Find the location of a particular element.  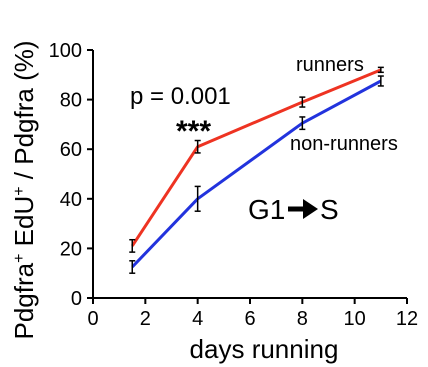

y-tick-label: 20 is located at coordinates (71, 249).